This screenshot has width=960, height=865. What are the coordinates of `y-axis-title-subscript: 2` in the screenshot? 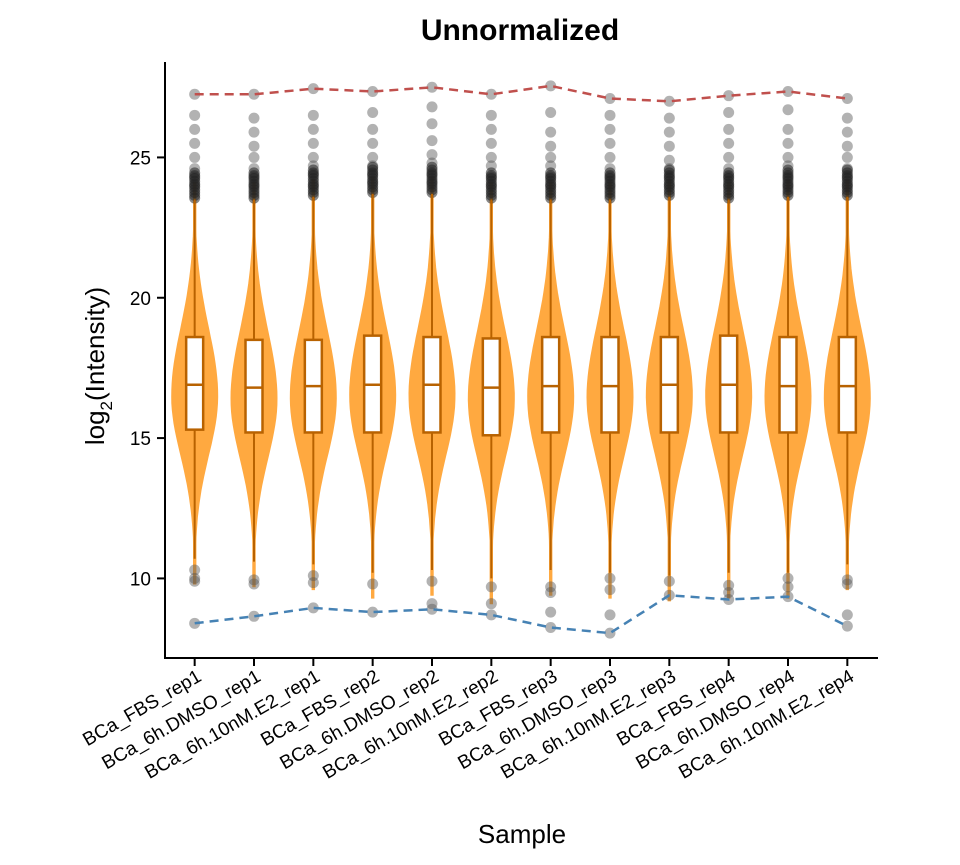 It's located at (106, 405).